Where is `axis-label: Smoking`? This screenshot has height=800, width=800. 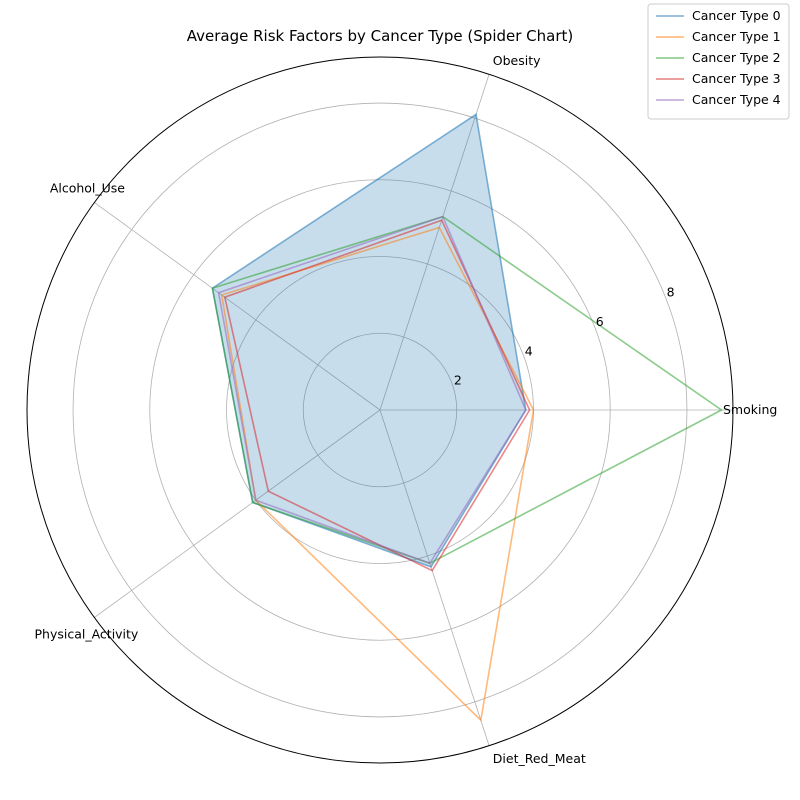 axis-label: Smoking is located at coordinates (750, 409).